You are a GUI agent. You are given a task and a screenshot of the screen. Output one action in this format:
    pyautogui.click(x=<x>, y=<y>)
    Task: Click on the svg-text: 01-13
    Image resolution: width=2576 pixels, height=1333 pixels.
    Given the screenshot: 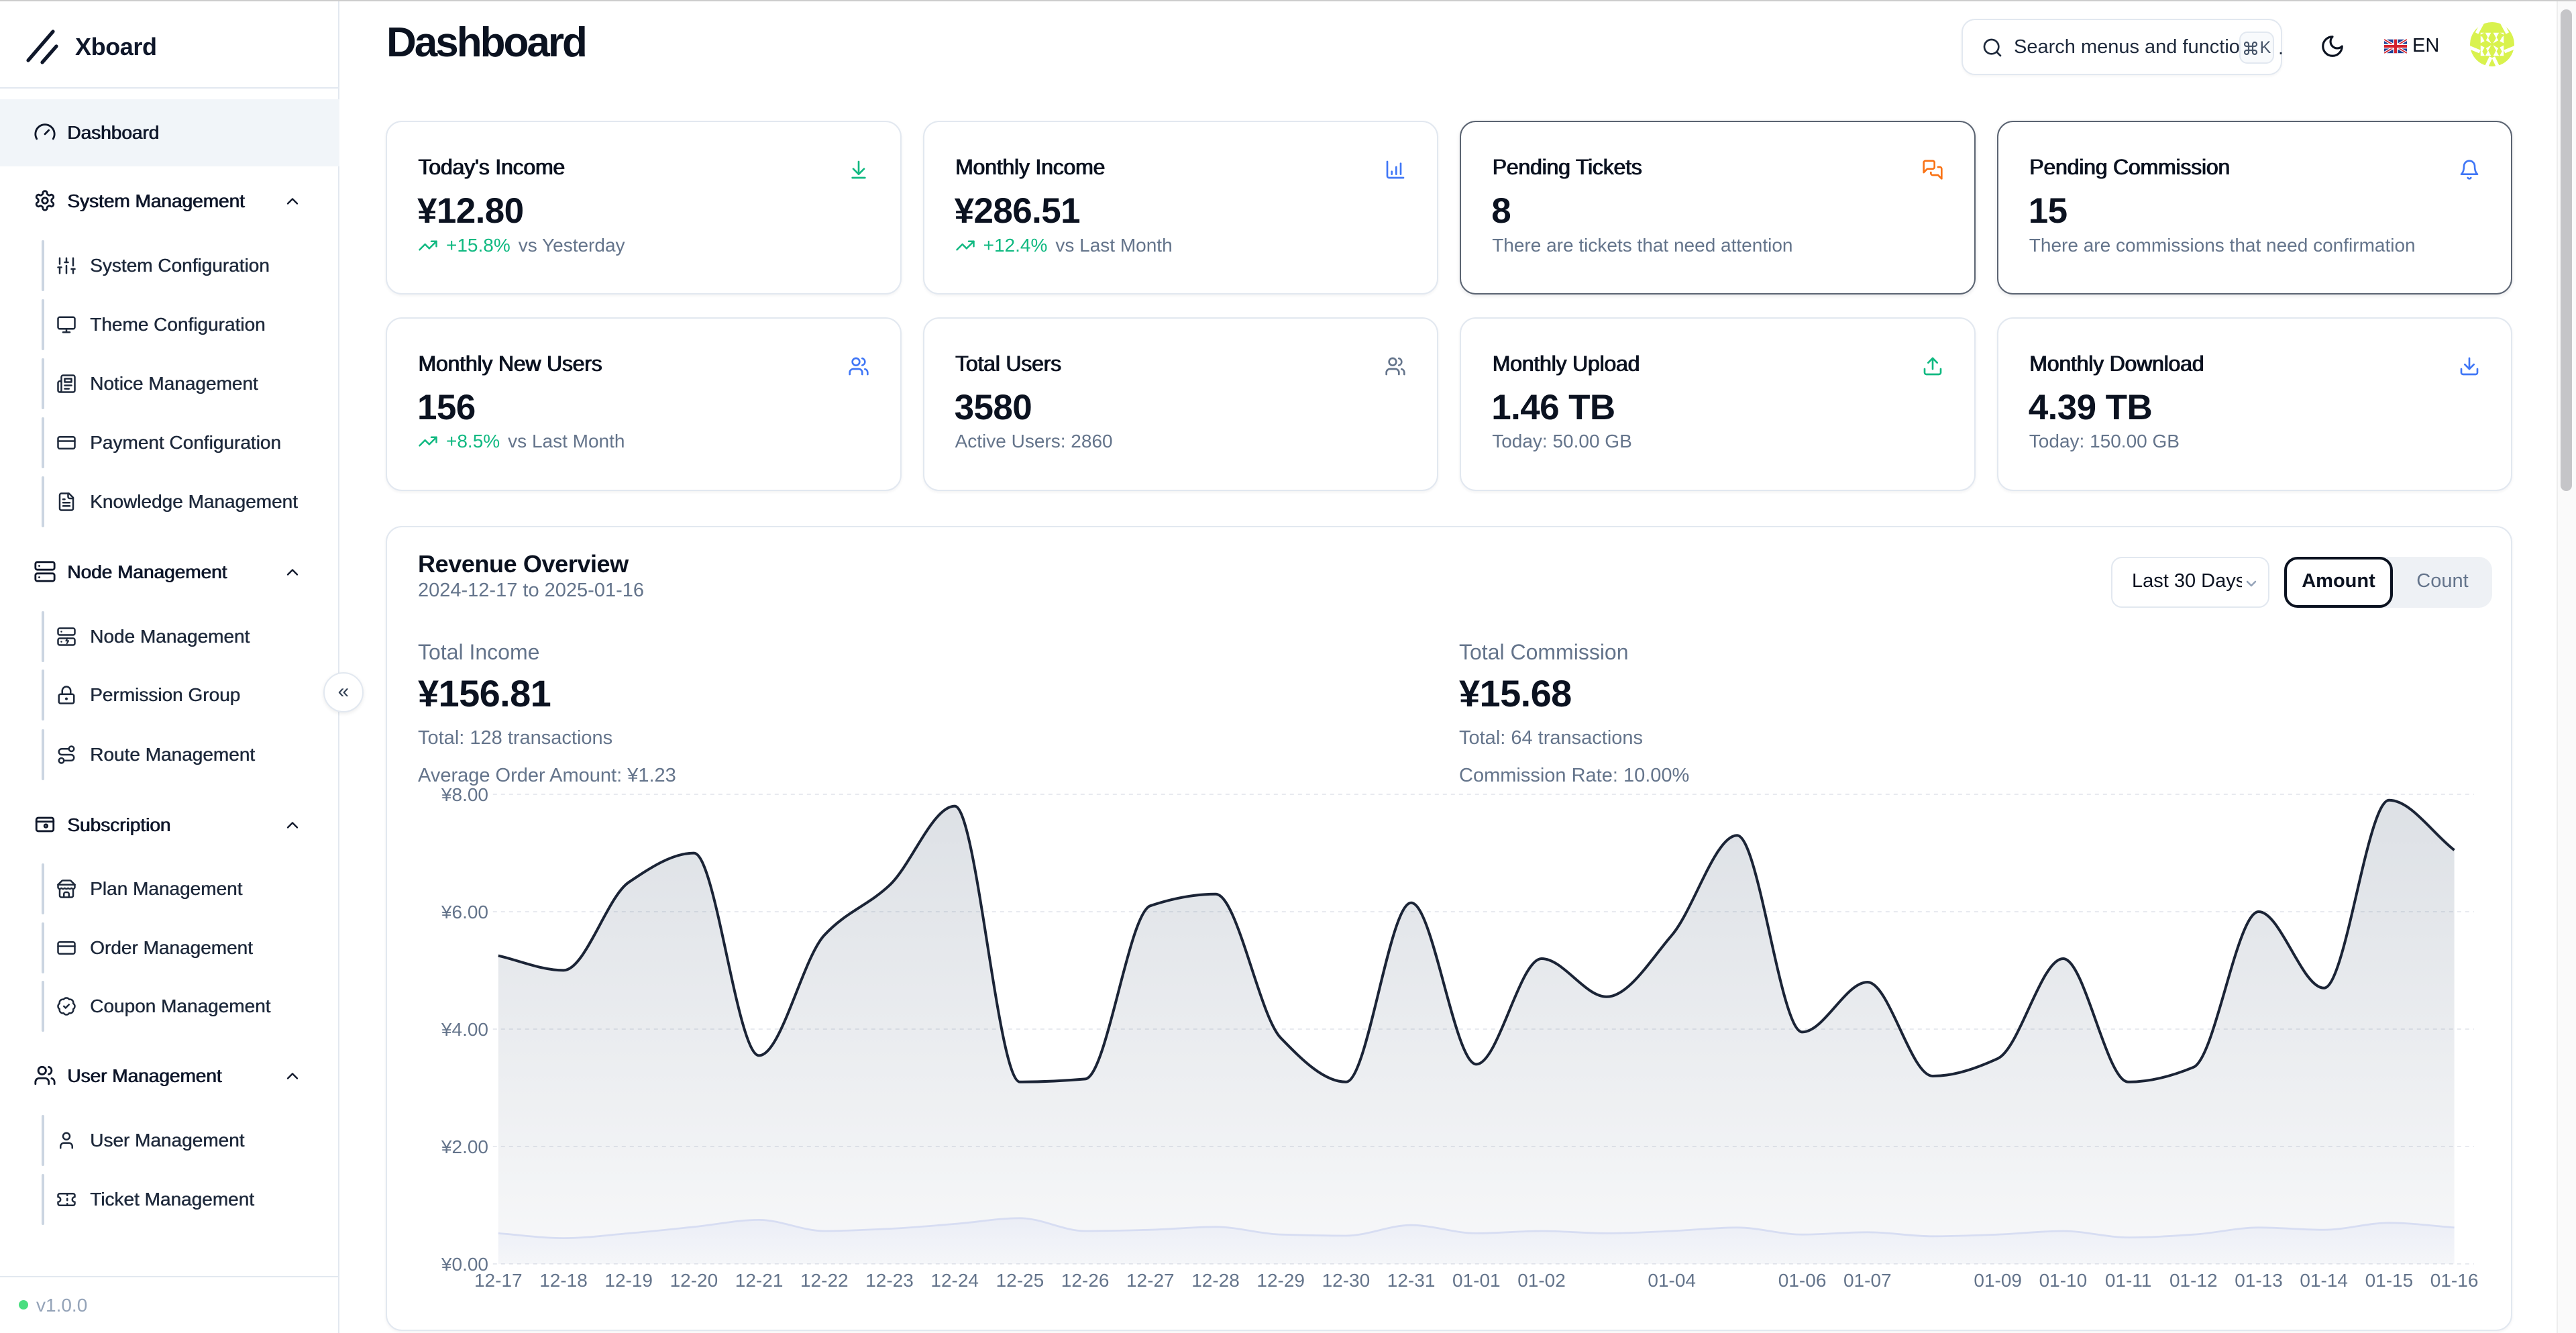 What is the action you would take?
    pyautogui.click(x=2259, y=1280)
    